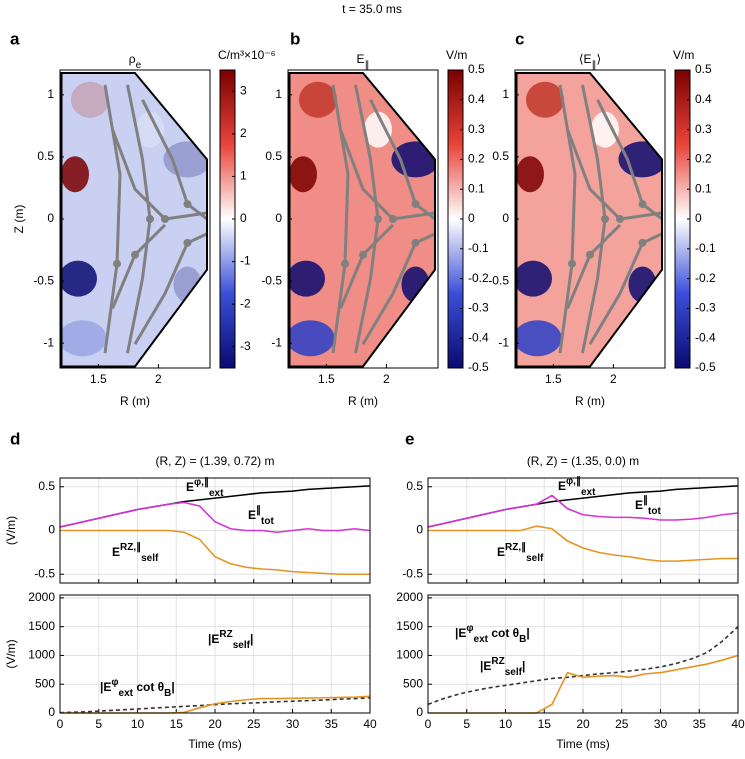 This screenshot has height=759, width=745. Describe the element at coordinates (41, 626) in the screenshot. I see `y-tick-label: 1500` at that location.